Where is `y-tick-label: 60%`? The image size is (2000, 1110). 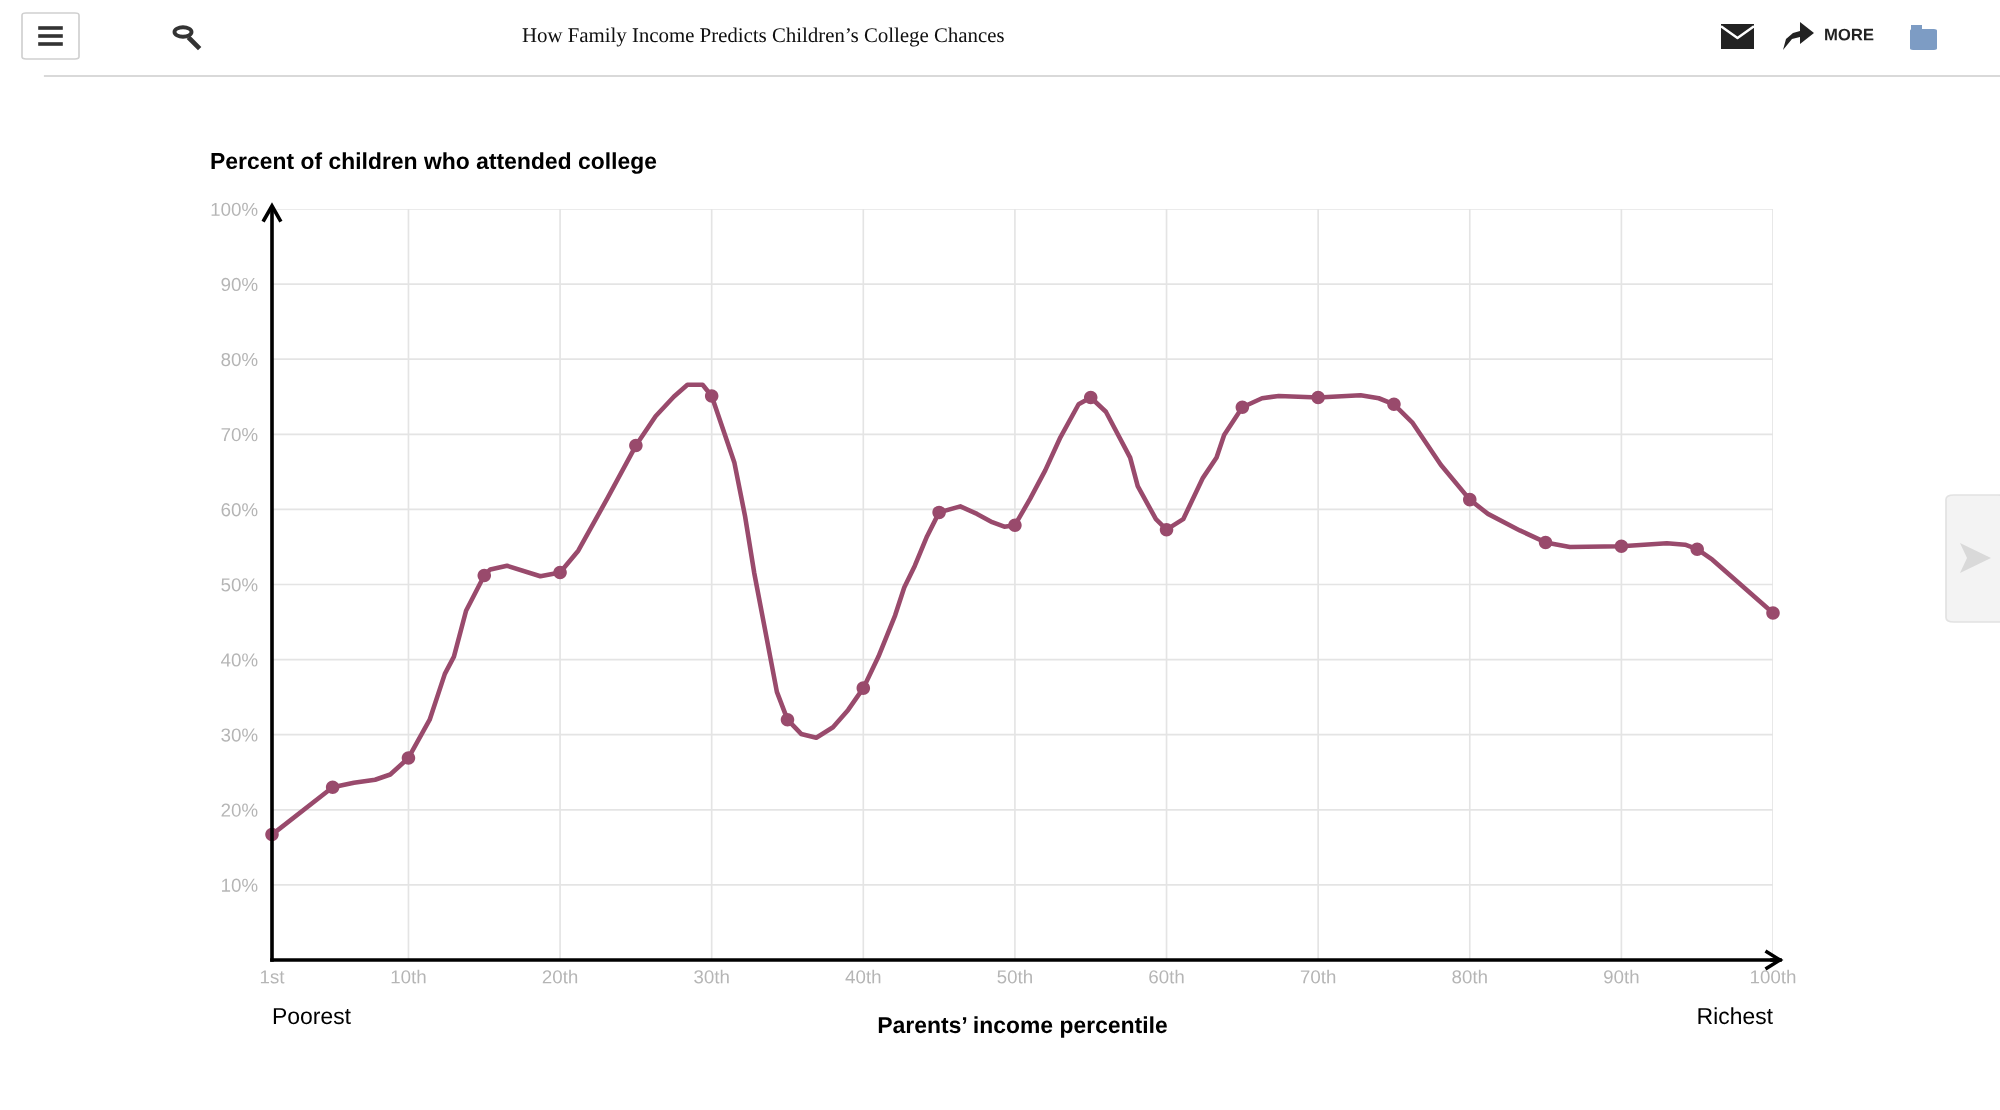
y-tick-label: 60% is located at coordinates (239, 510).